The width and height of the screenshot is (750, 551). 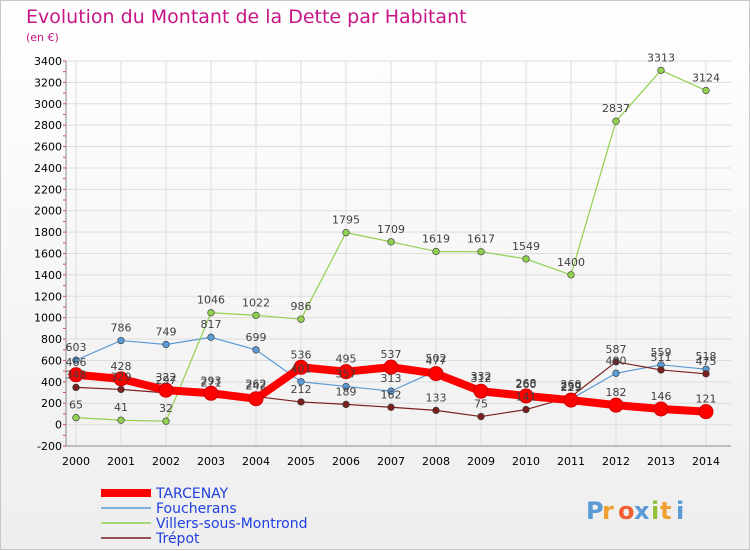 What do you see at coordinates (391, 229) in the screenshot?
I see `data-label-villers-sous-montrond: 1709` at bounding box center [391, 229].